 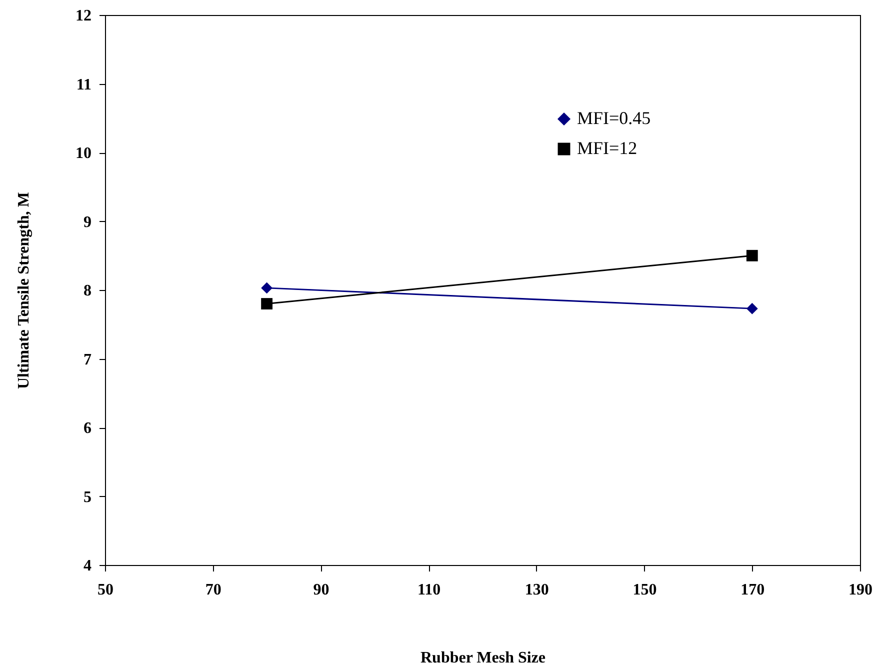 What do you see at coordinates (106, 590) in the screenshot?
I see `x-tick-label: 50` at bounding box center [106, 590].